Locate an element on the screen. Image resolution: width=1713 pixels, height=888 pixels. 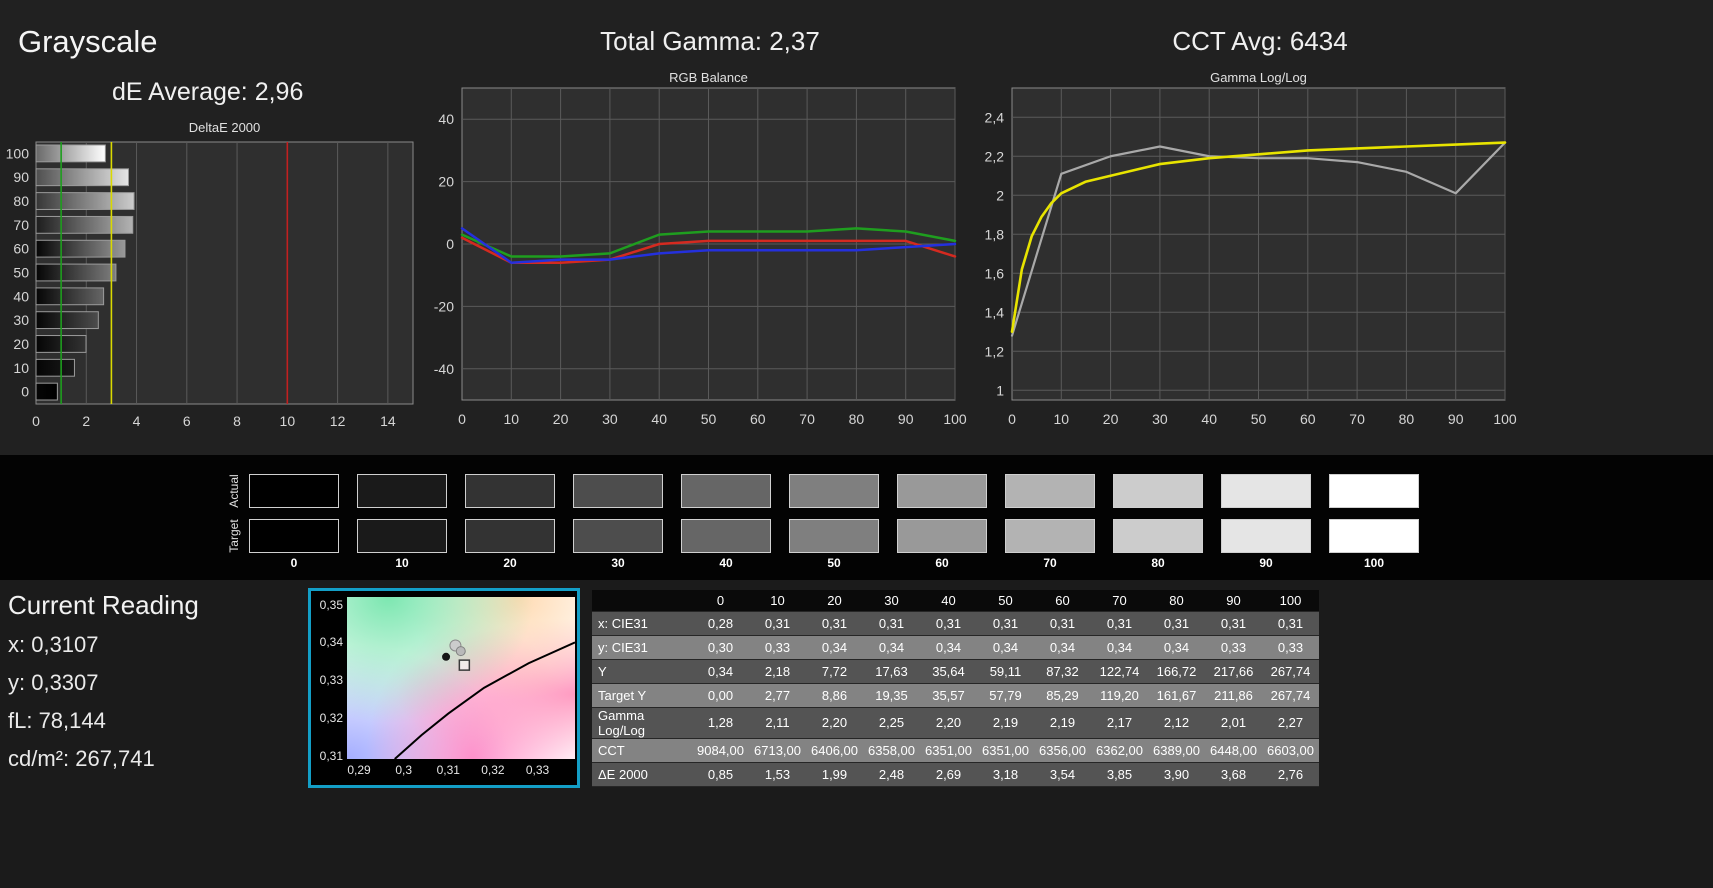
svg-text: 0 is located at coordinates (25, 392).